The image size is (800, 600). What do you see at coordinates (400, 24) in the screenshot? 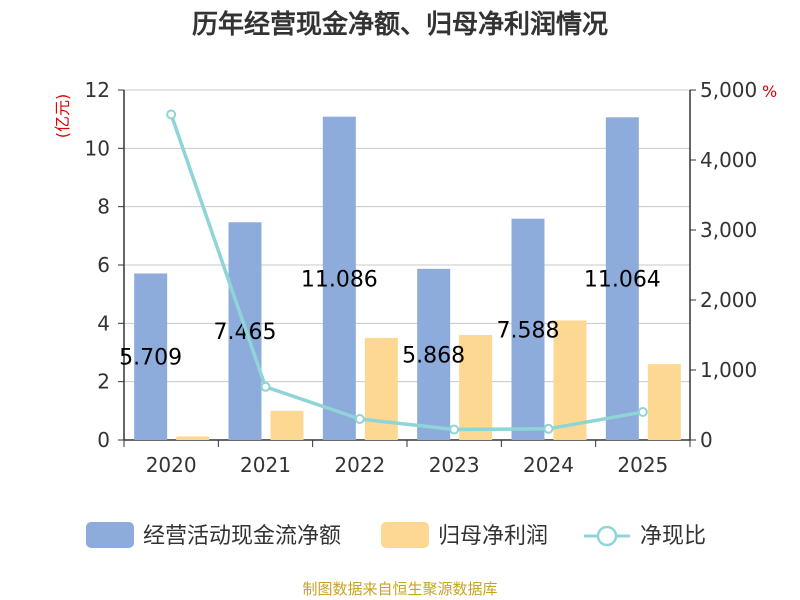
I see `chart-title: 历年经营现金净额、归母净利润情况` at bounding box center [400, 24].